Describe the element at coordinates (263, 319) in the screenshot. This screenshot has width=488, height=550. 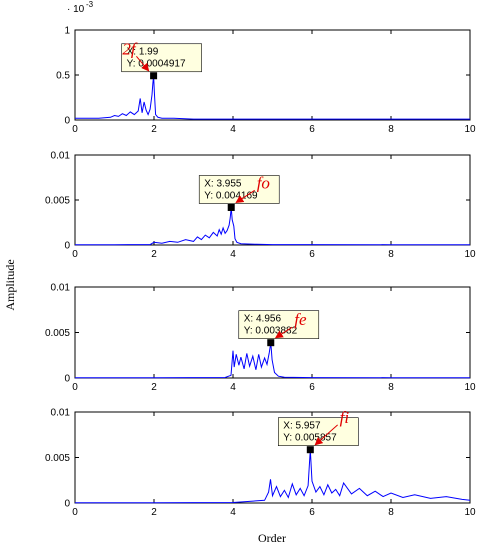
I see `datatip-x-label: X: 4.956` at that location.